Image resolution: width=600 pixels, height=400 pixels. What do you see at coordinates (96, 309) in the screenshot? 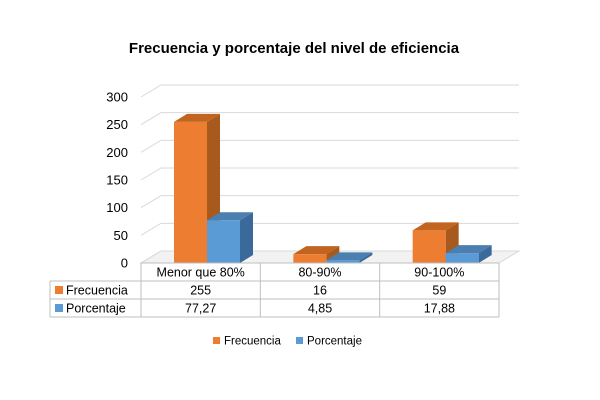
I see `table-series-label: Porcentaje` at bounding box center [96, 309].